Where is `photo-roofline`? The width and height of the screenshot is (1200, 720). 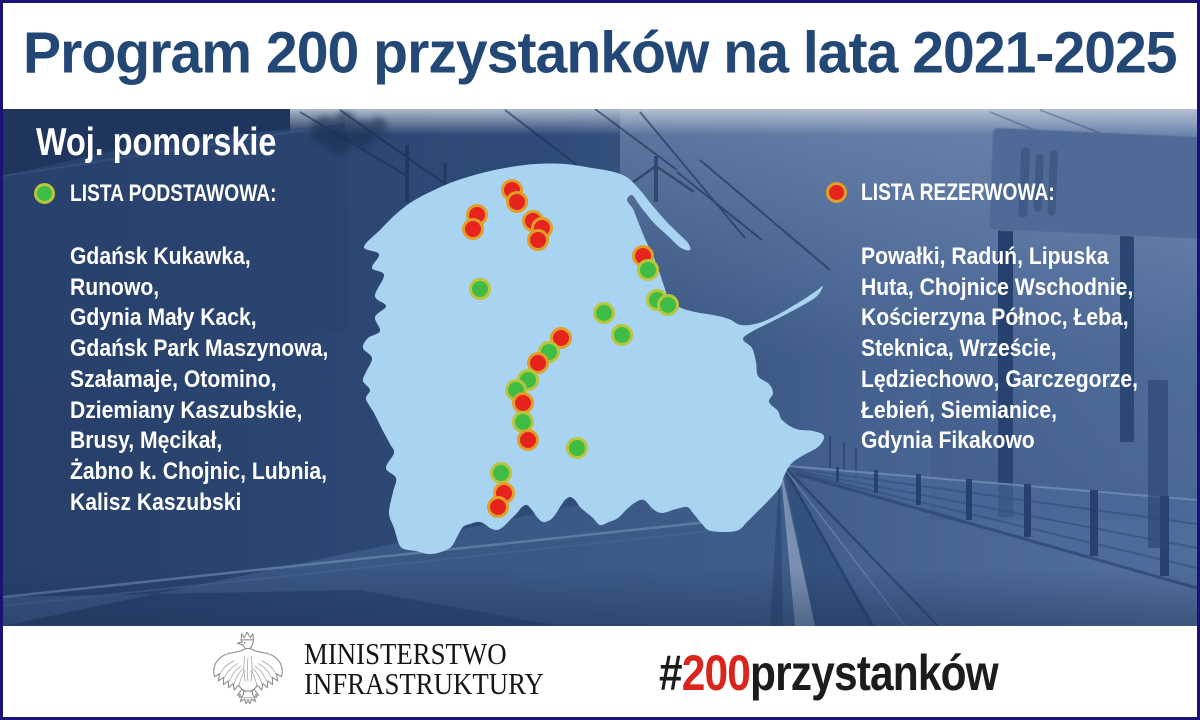 photo-roofline is located at coordinates (174, 142).